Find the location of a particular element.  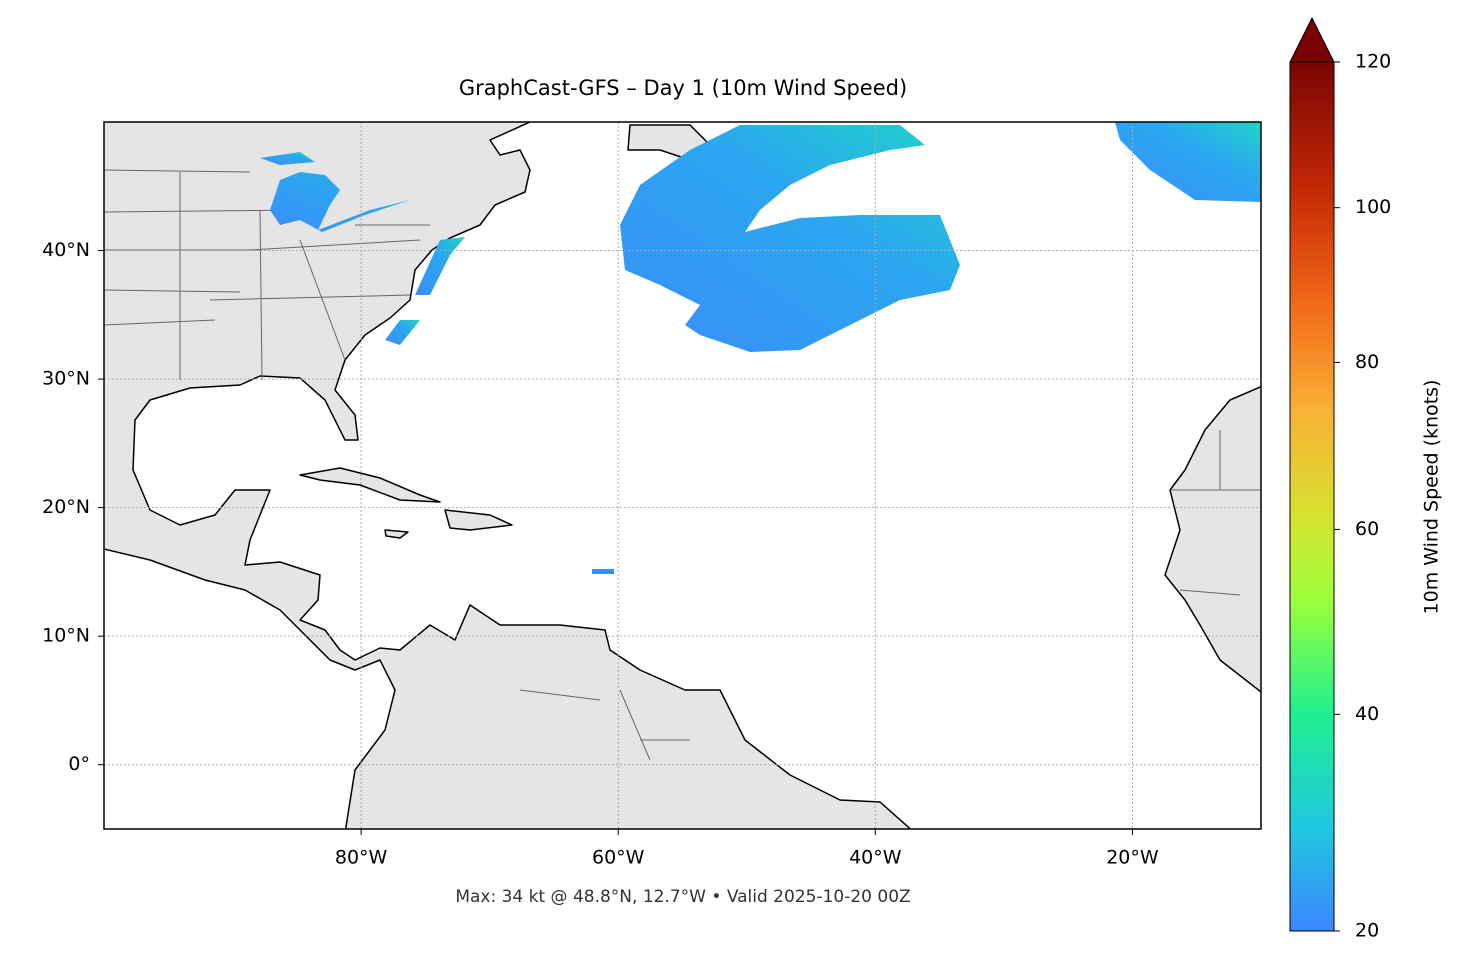

map-title: GraphCast-GFS – Day 1 (10m Wind Speed) is located at coordinates (683, 88).